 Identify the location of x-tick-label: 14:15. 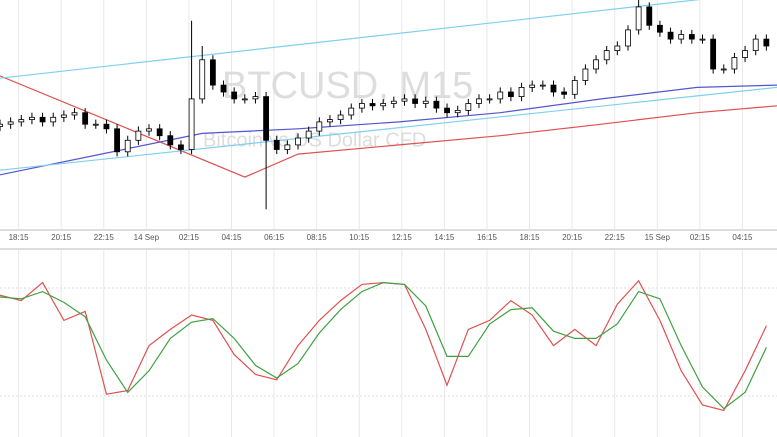
(444, 237).